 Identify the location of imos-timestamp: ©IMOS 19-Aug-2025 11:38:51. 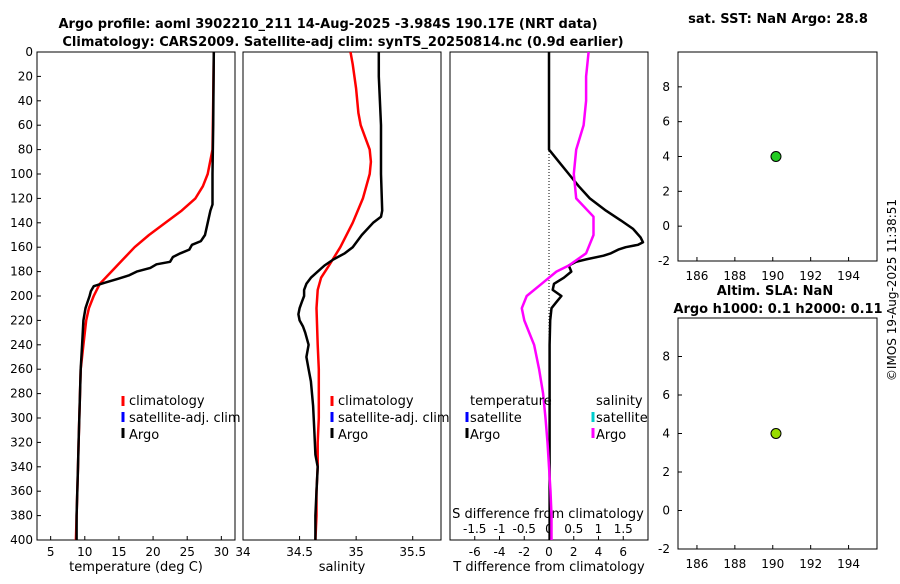
(892, 290).